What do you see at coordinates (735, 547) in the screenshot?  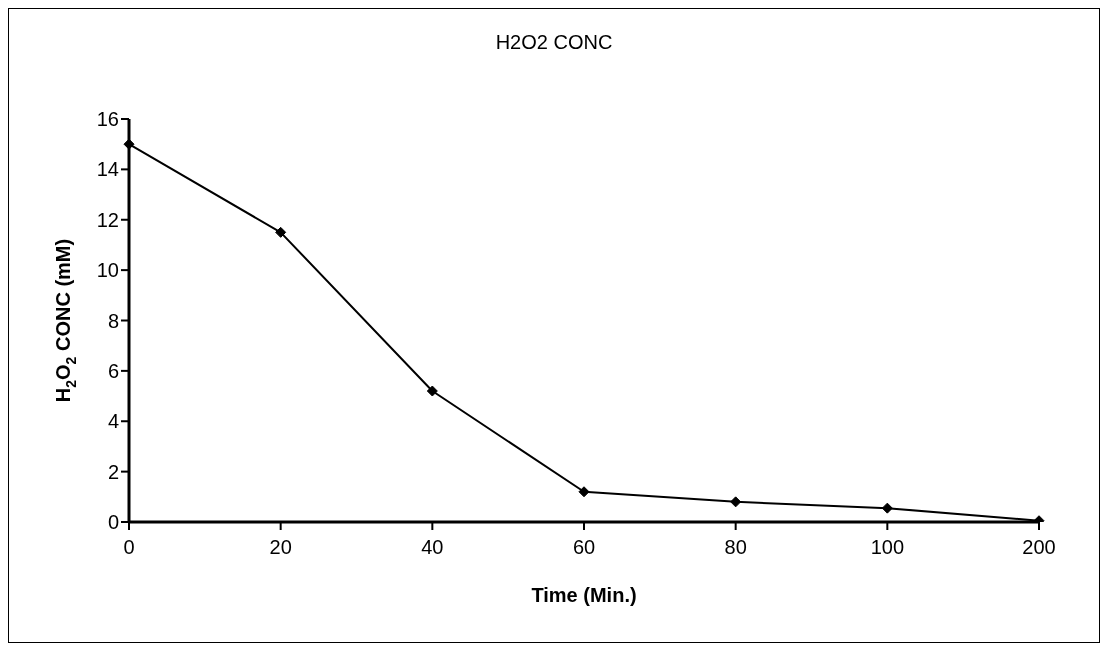 I see `x-tick-label: 80` at bounding box center [735, 547].